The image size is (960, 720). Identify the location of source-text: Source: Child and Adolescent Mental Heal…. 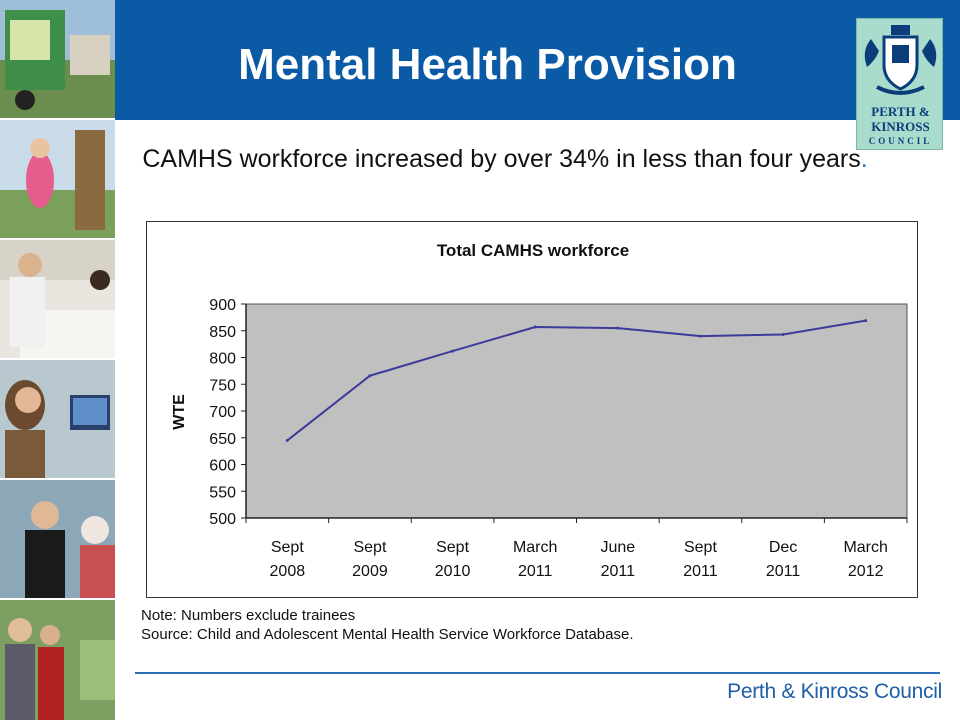
(387, 634).